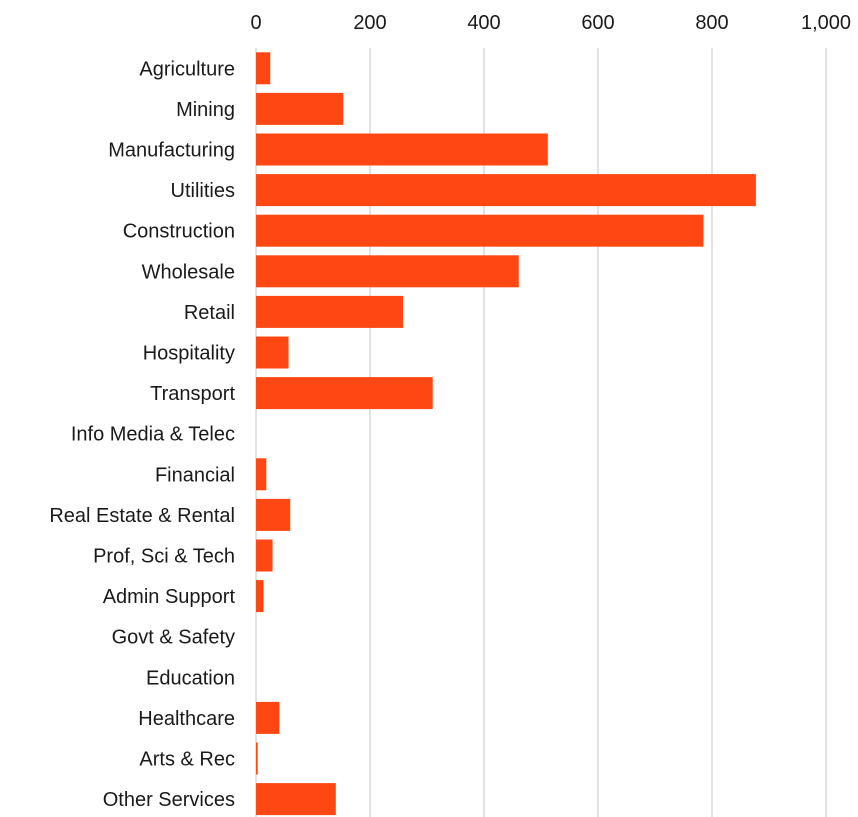 The width and height of the screenshot is (858, 817). I want to click on bar-arts-rec, so click(257, 758).